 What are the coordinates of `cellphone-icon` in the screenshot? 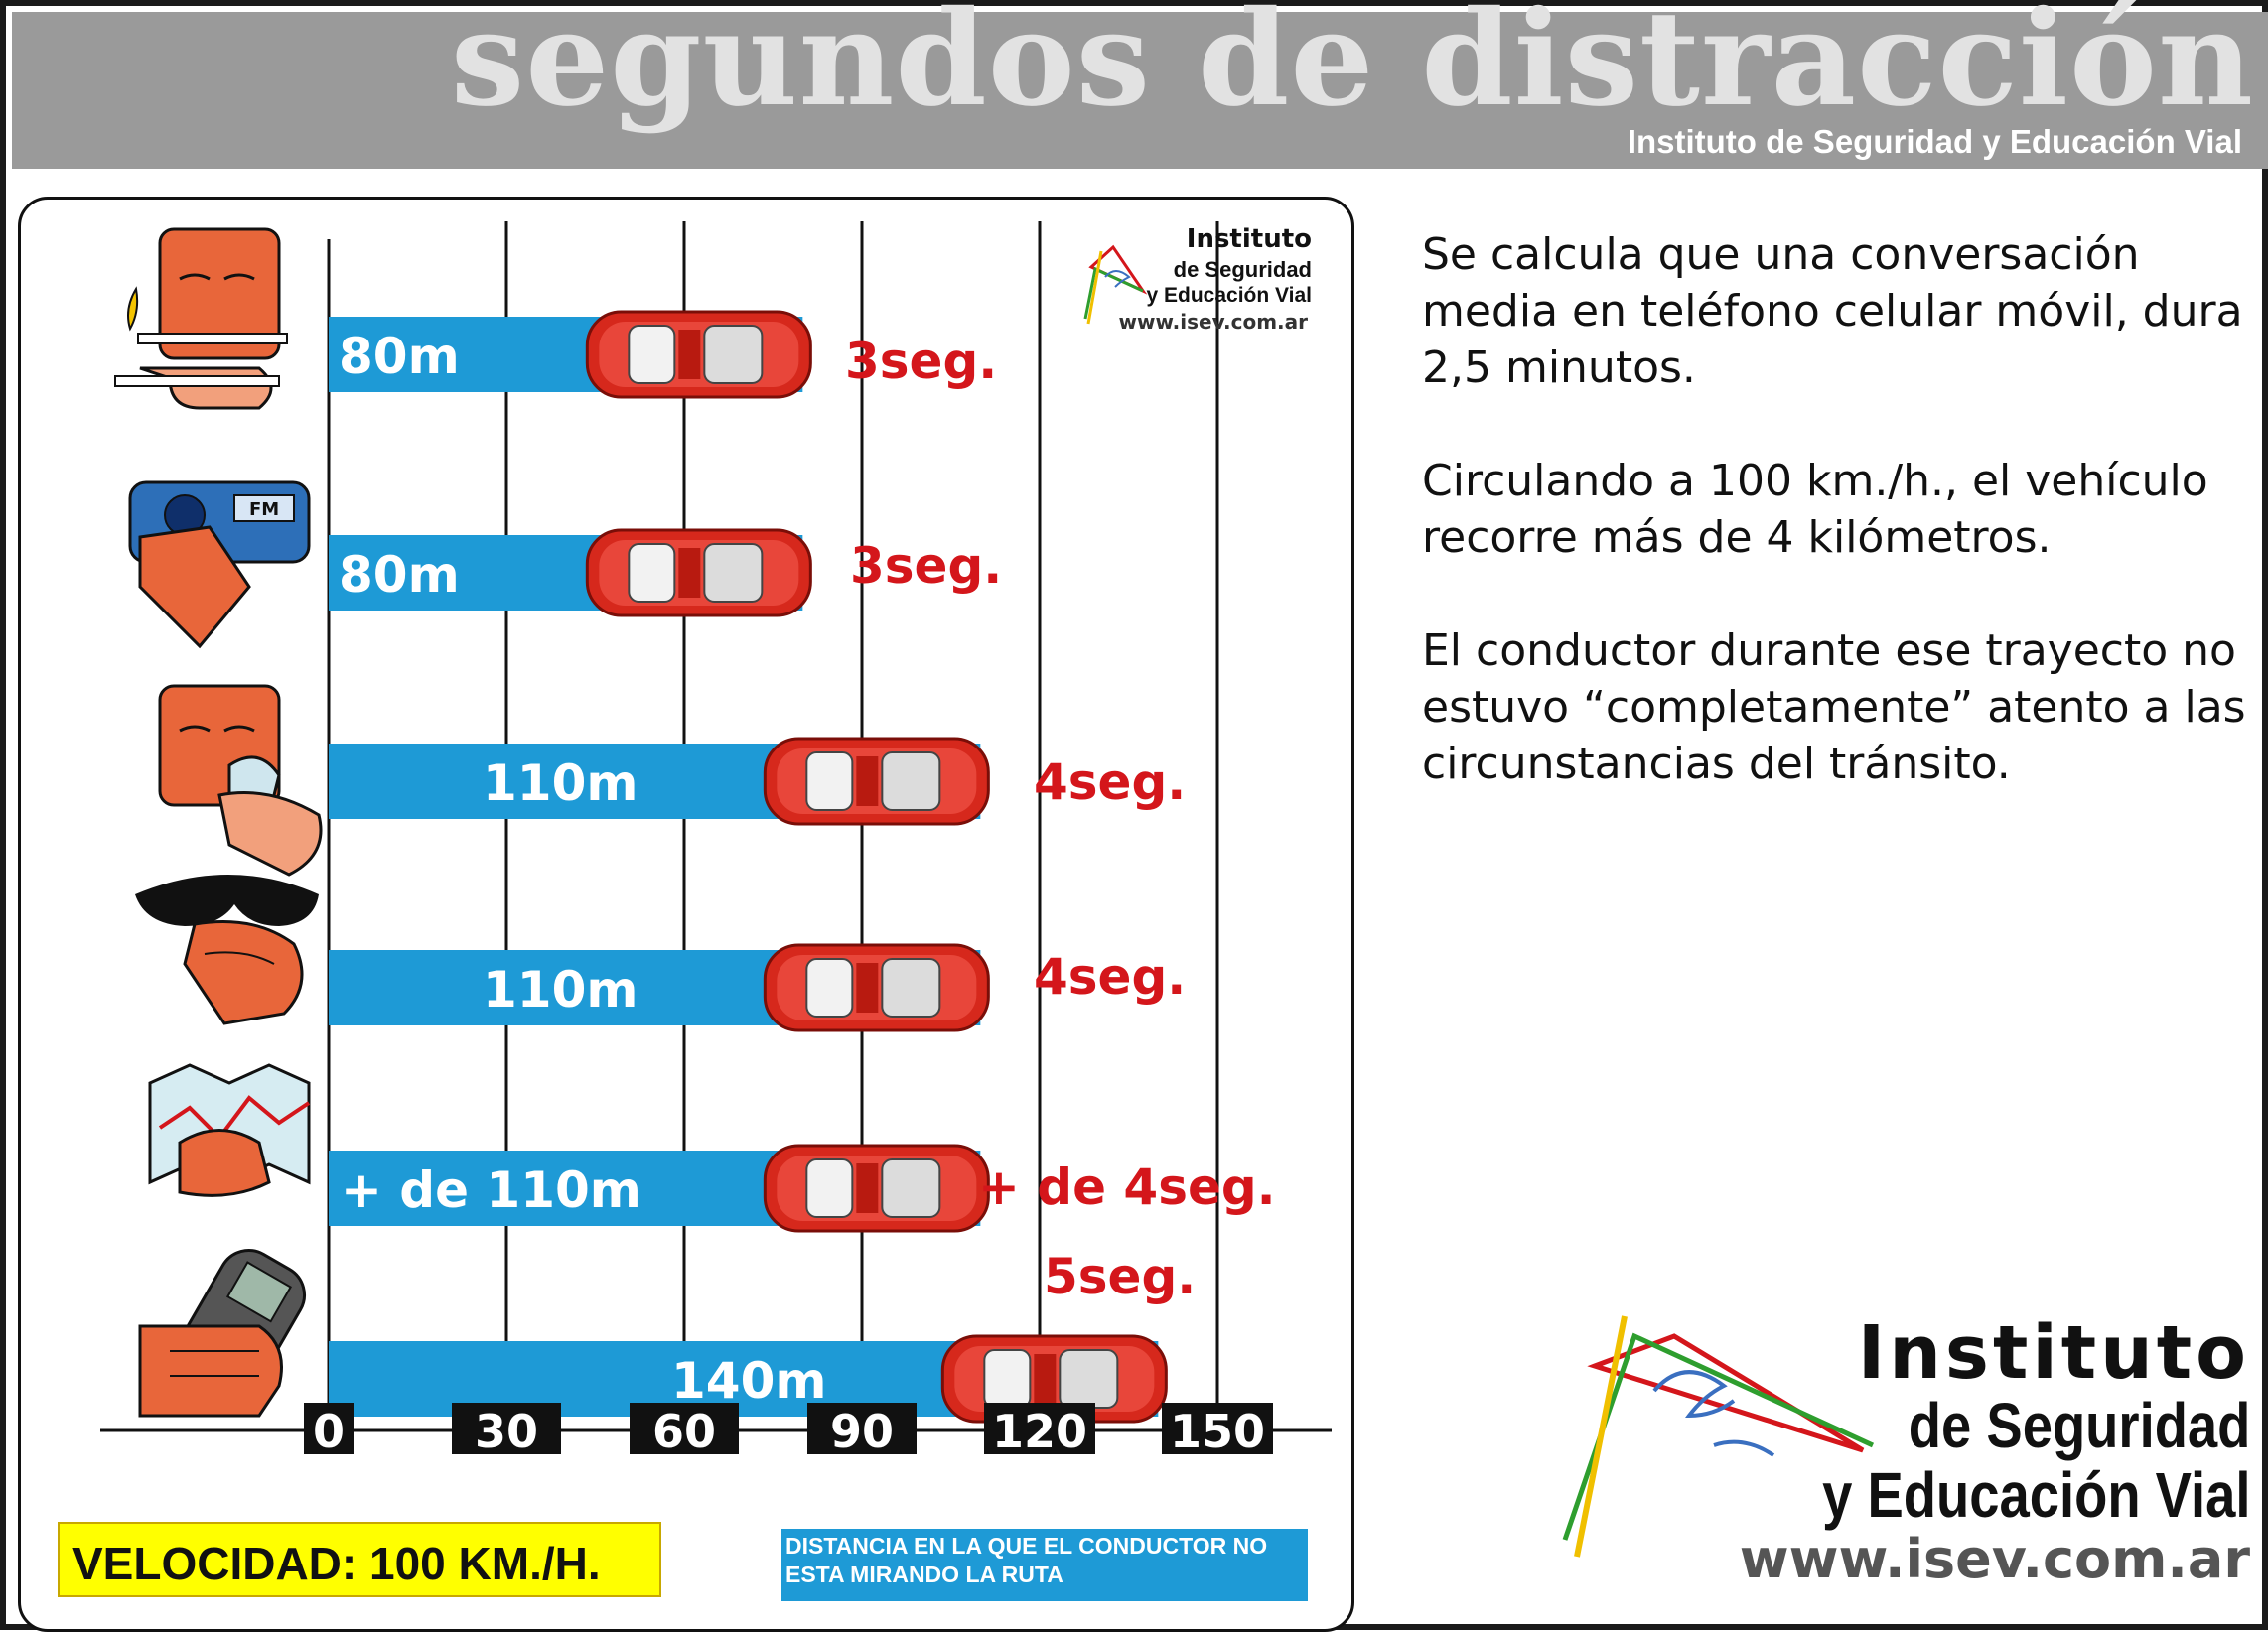 It's located at (222, 1333).